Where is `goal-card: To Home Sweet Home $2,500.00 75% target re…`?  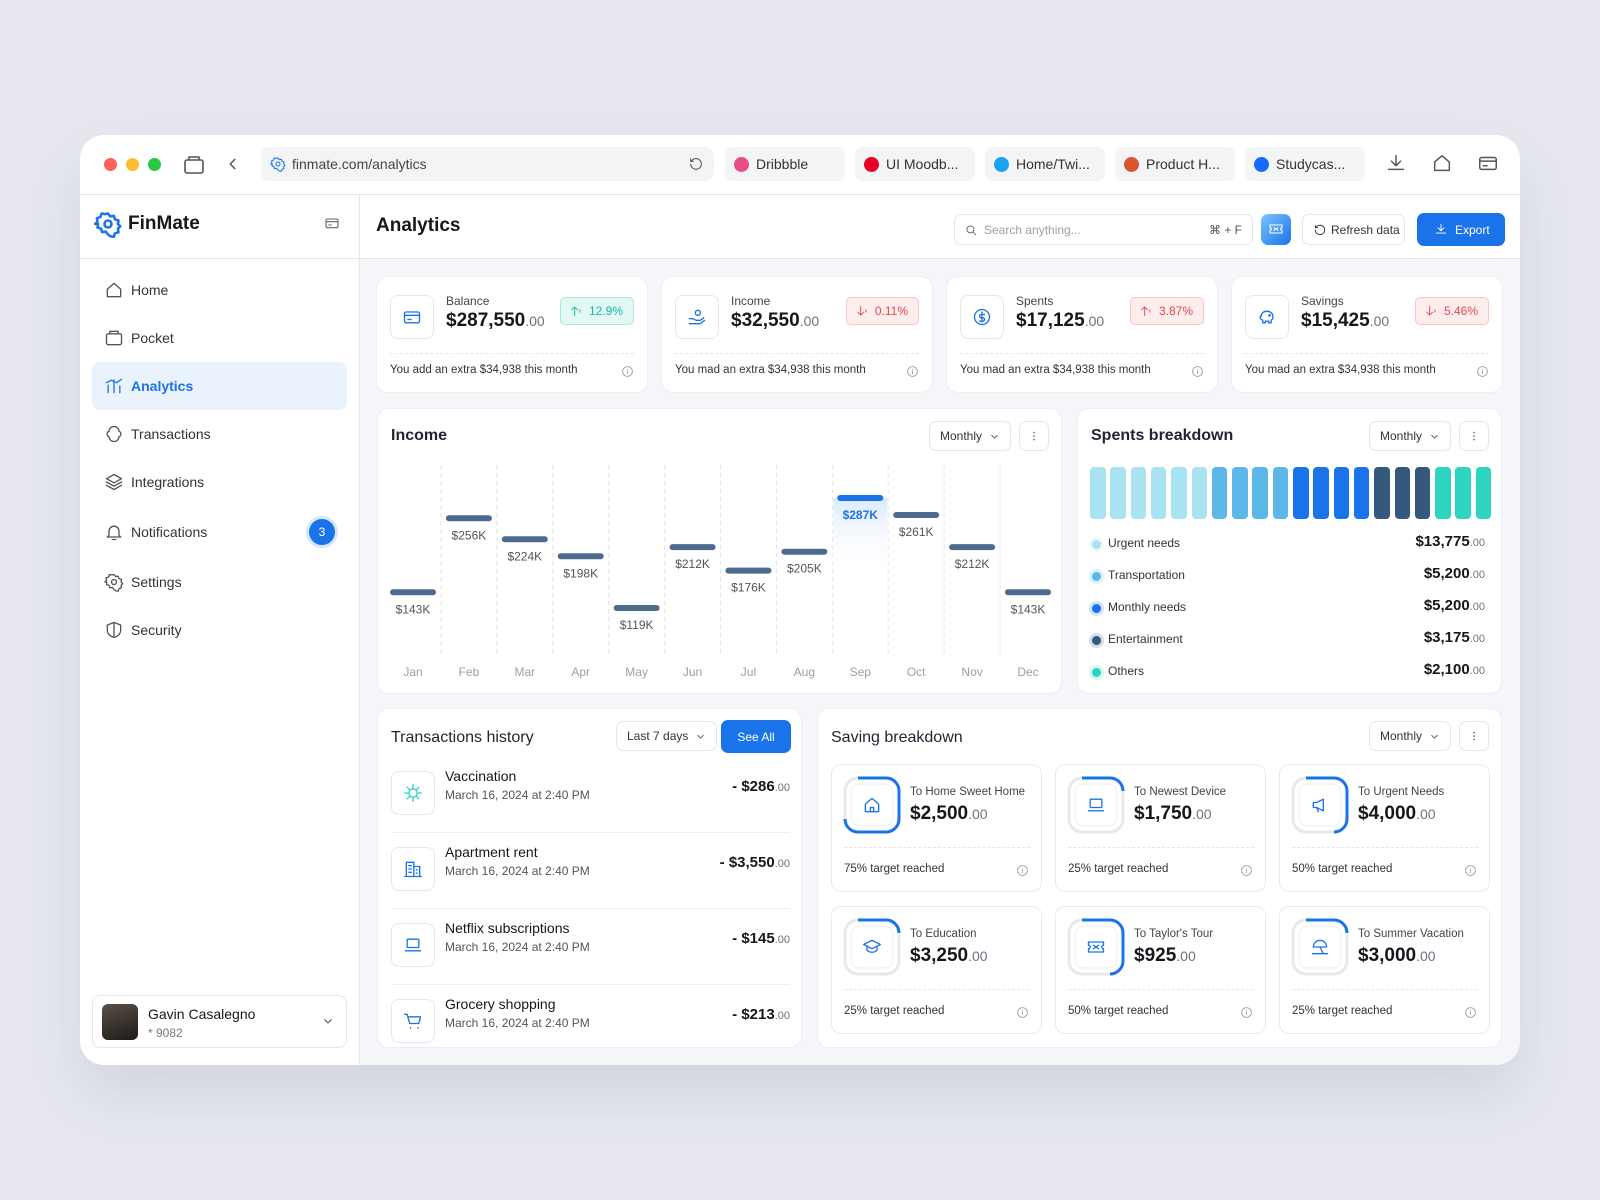
goal-card: To Home Sweet Home $2,500.00 75% target re… is located at coordinates (936, 828).